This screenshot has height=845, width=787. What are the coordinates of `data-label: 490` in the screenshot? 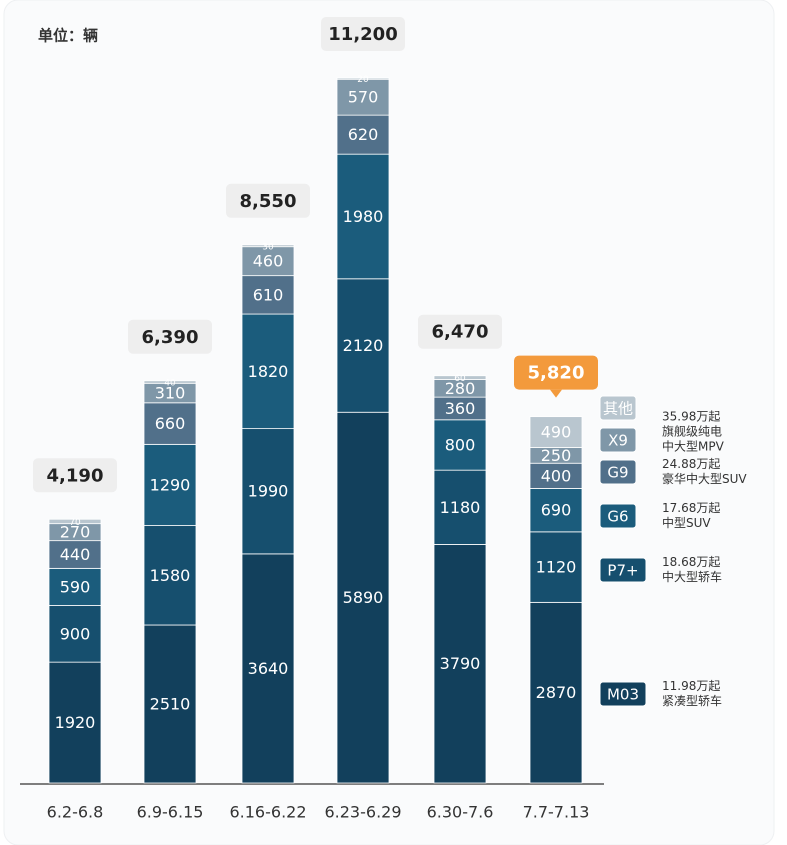 It's located at (556, 432).